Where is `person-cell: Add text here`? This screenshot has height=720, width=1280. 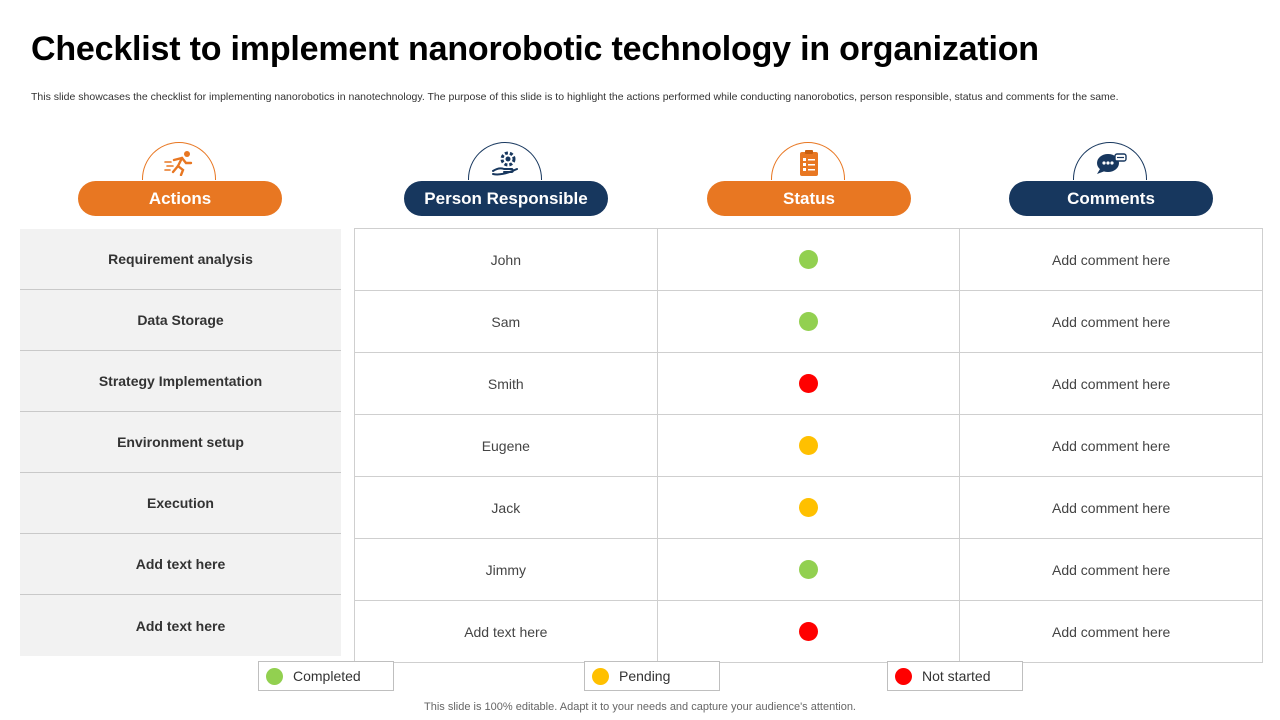
person-cell: Add text here is located at coordinates (506, 631).